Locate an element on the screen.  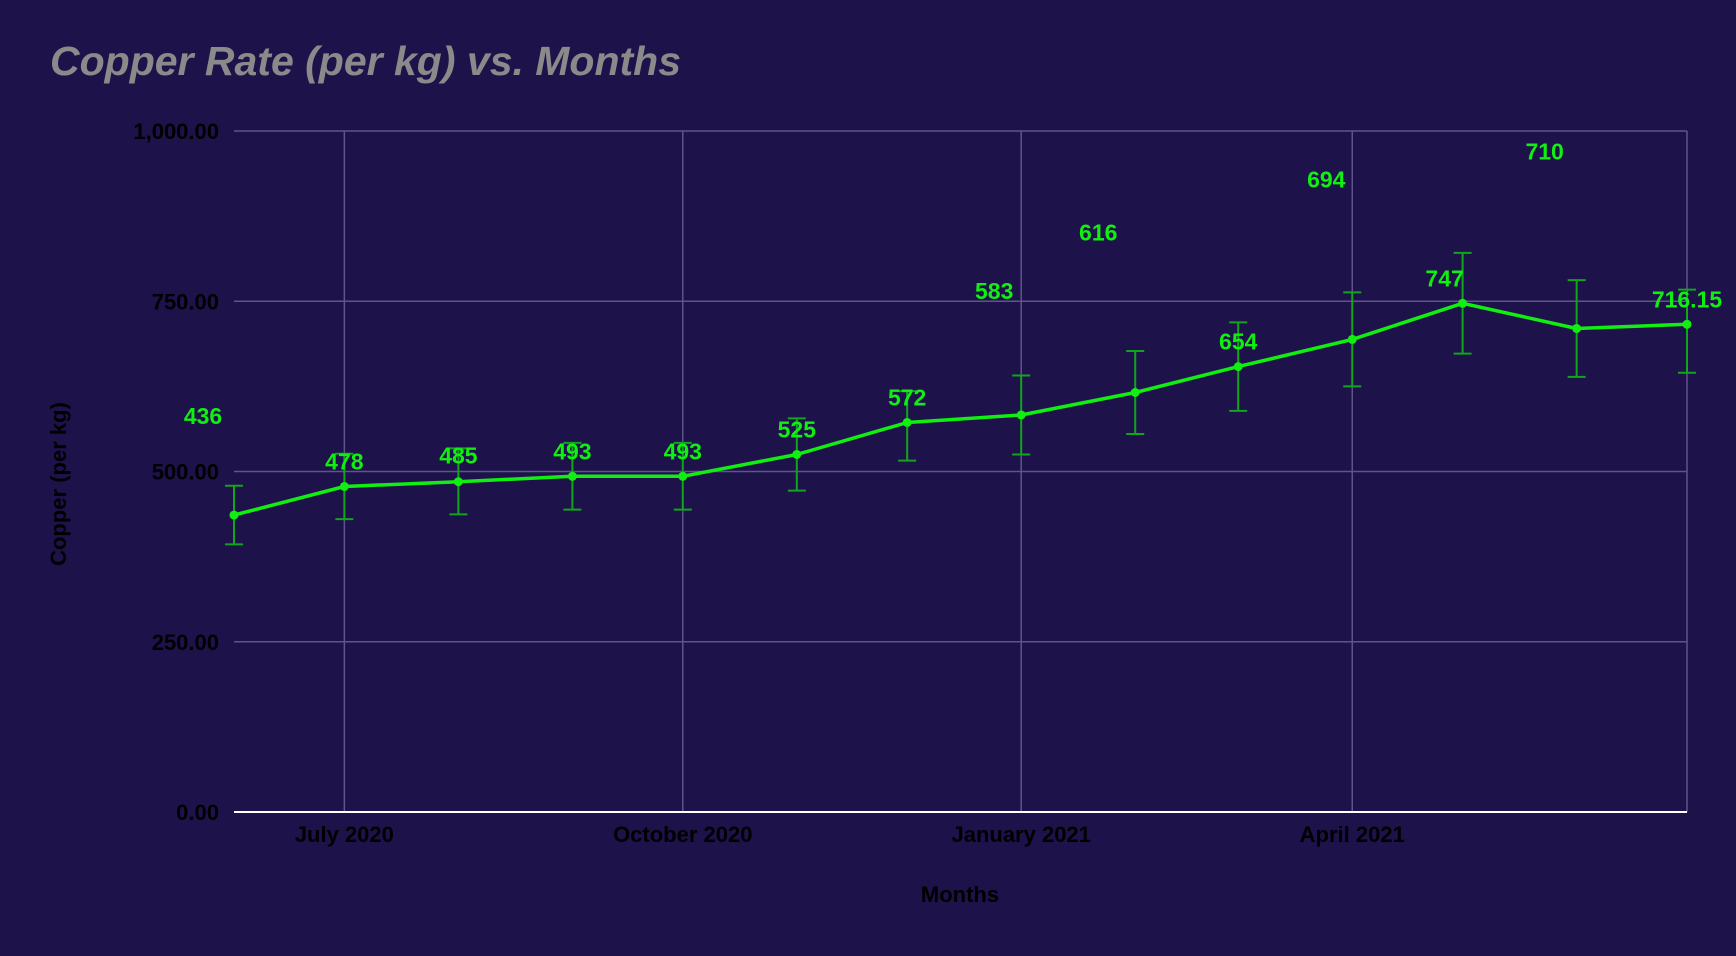
data-label: 654 is located at coordinates (1238, 342).